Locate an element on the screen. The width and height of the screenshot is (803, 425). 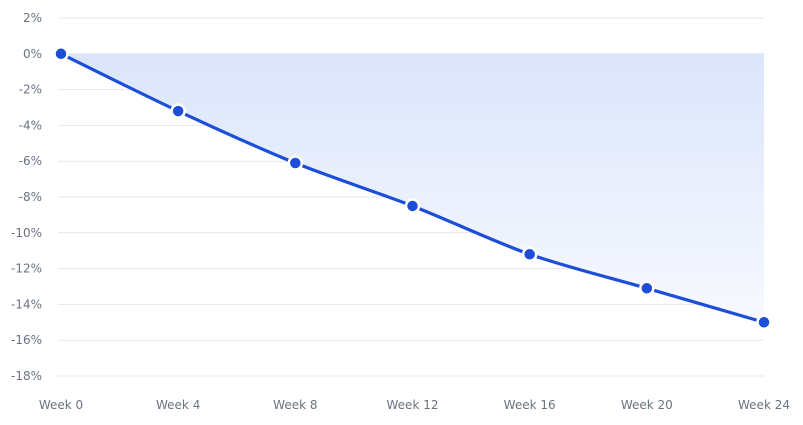
y-tick-label: -16% is located at coordinates (26, 340).